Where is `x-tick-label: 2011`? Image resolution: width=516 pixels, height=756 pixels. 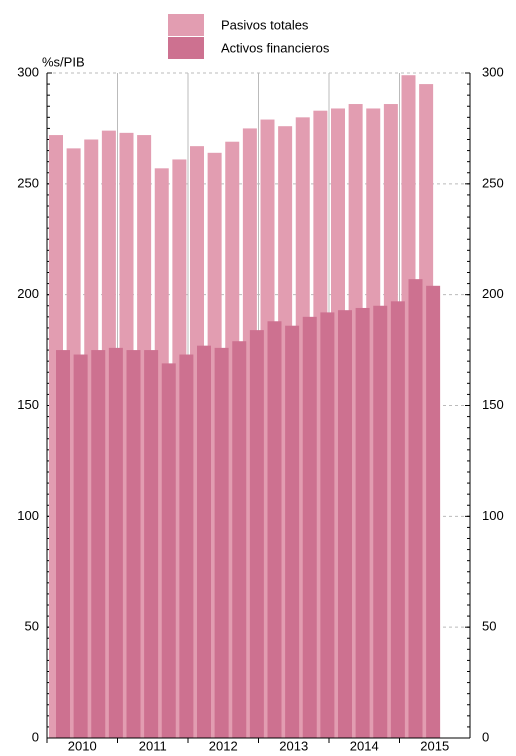
x-tick-label: 2011 is located at coordinates (153, 744).